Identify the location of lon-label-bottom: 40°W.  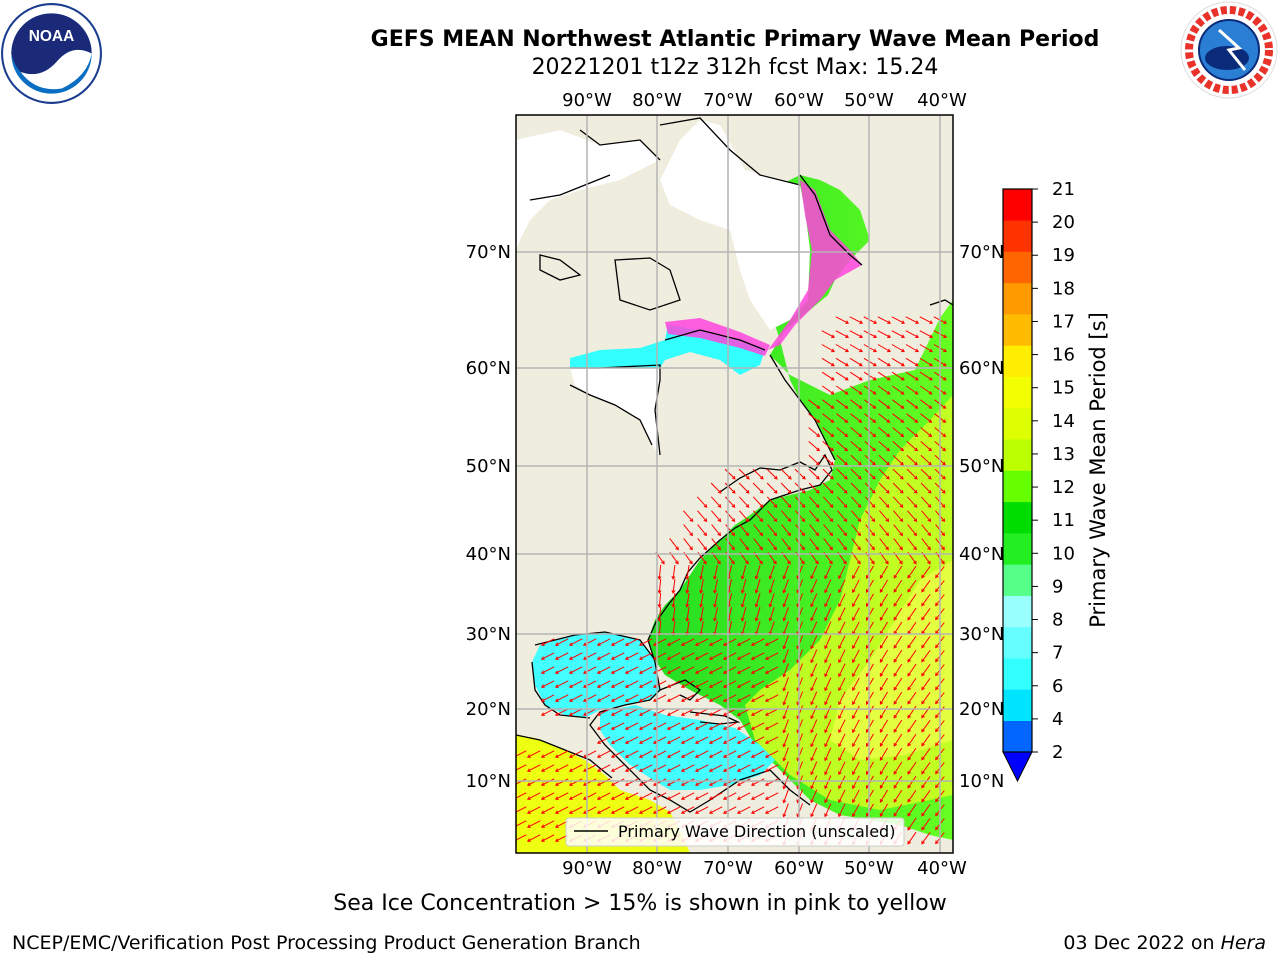
(942, 868).